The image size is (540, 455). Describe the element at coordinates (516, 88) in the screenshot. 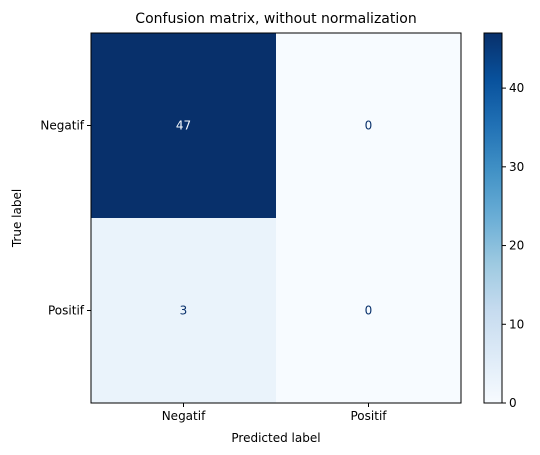

I see `colorbar-tick-label: 40` at that location.